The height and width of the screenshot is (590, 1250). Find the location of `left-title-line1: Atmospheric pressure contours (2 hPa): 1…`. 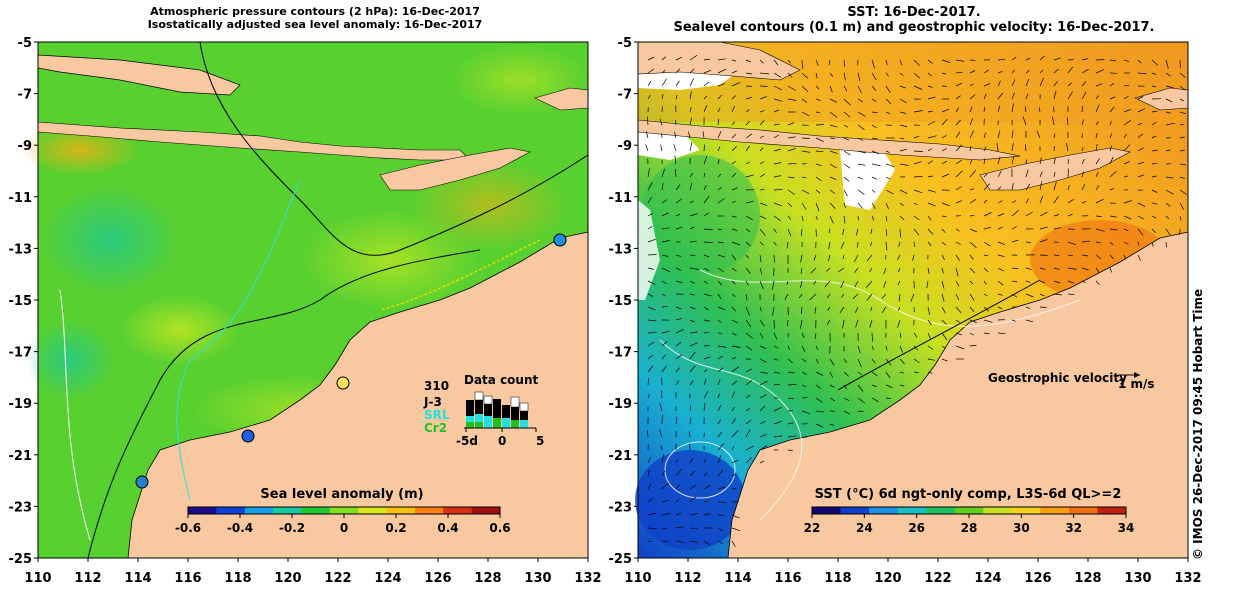

left-title-line1: Atmospheric pressure contours (2 hPa): 1… is located at coordinates (315, 11).